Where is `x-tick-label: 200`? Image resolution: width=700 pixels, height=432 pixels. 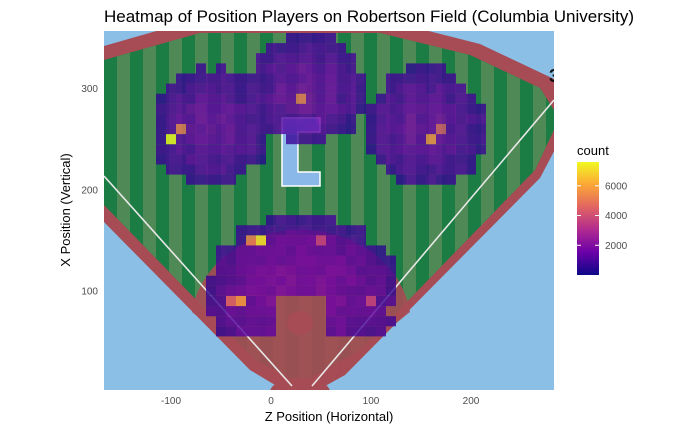 x-tick-label: 200 is located at coordinates (471, 401).